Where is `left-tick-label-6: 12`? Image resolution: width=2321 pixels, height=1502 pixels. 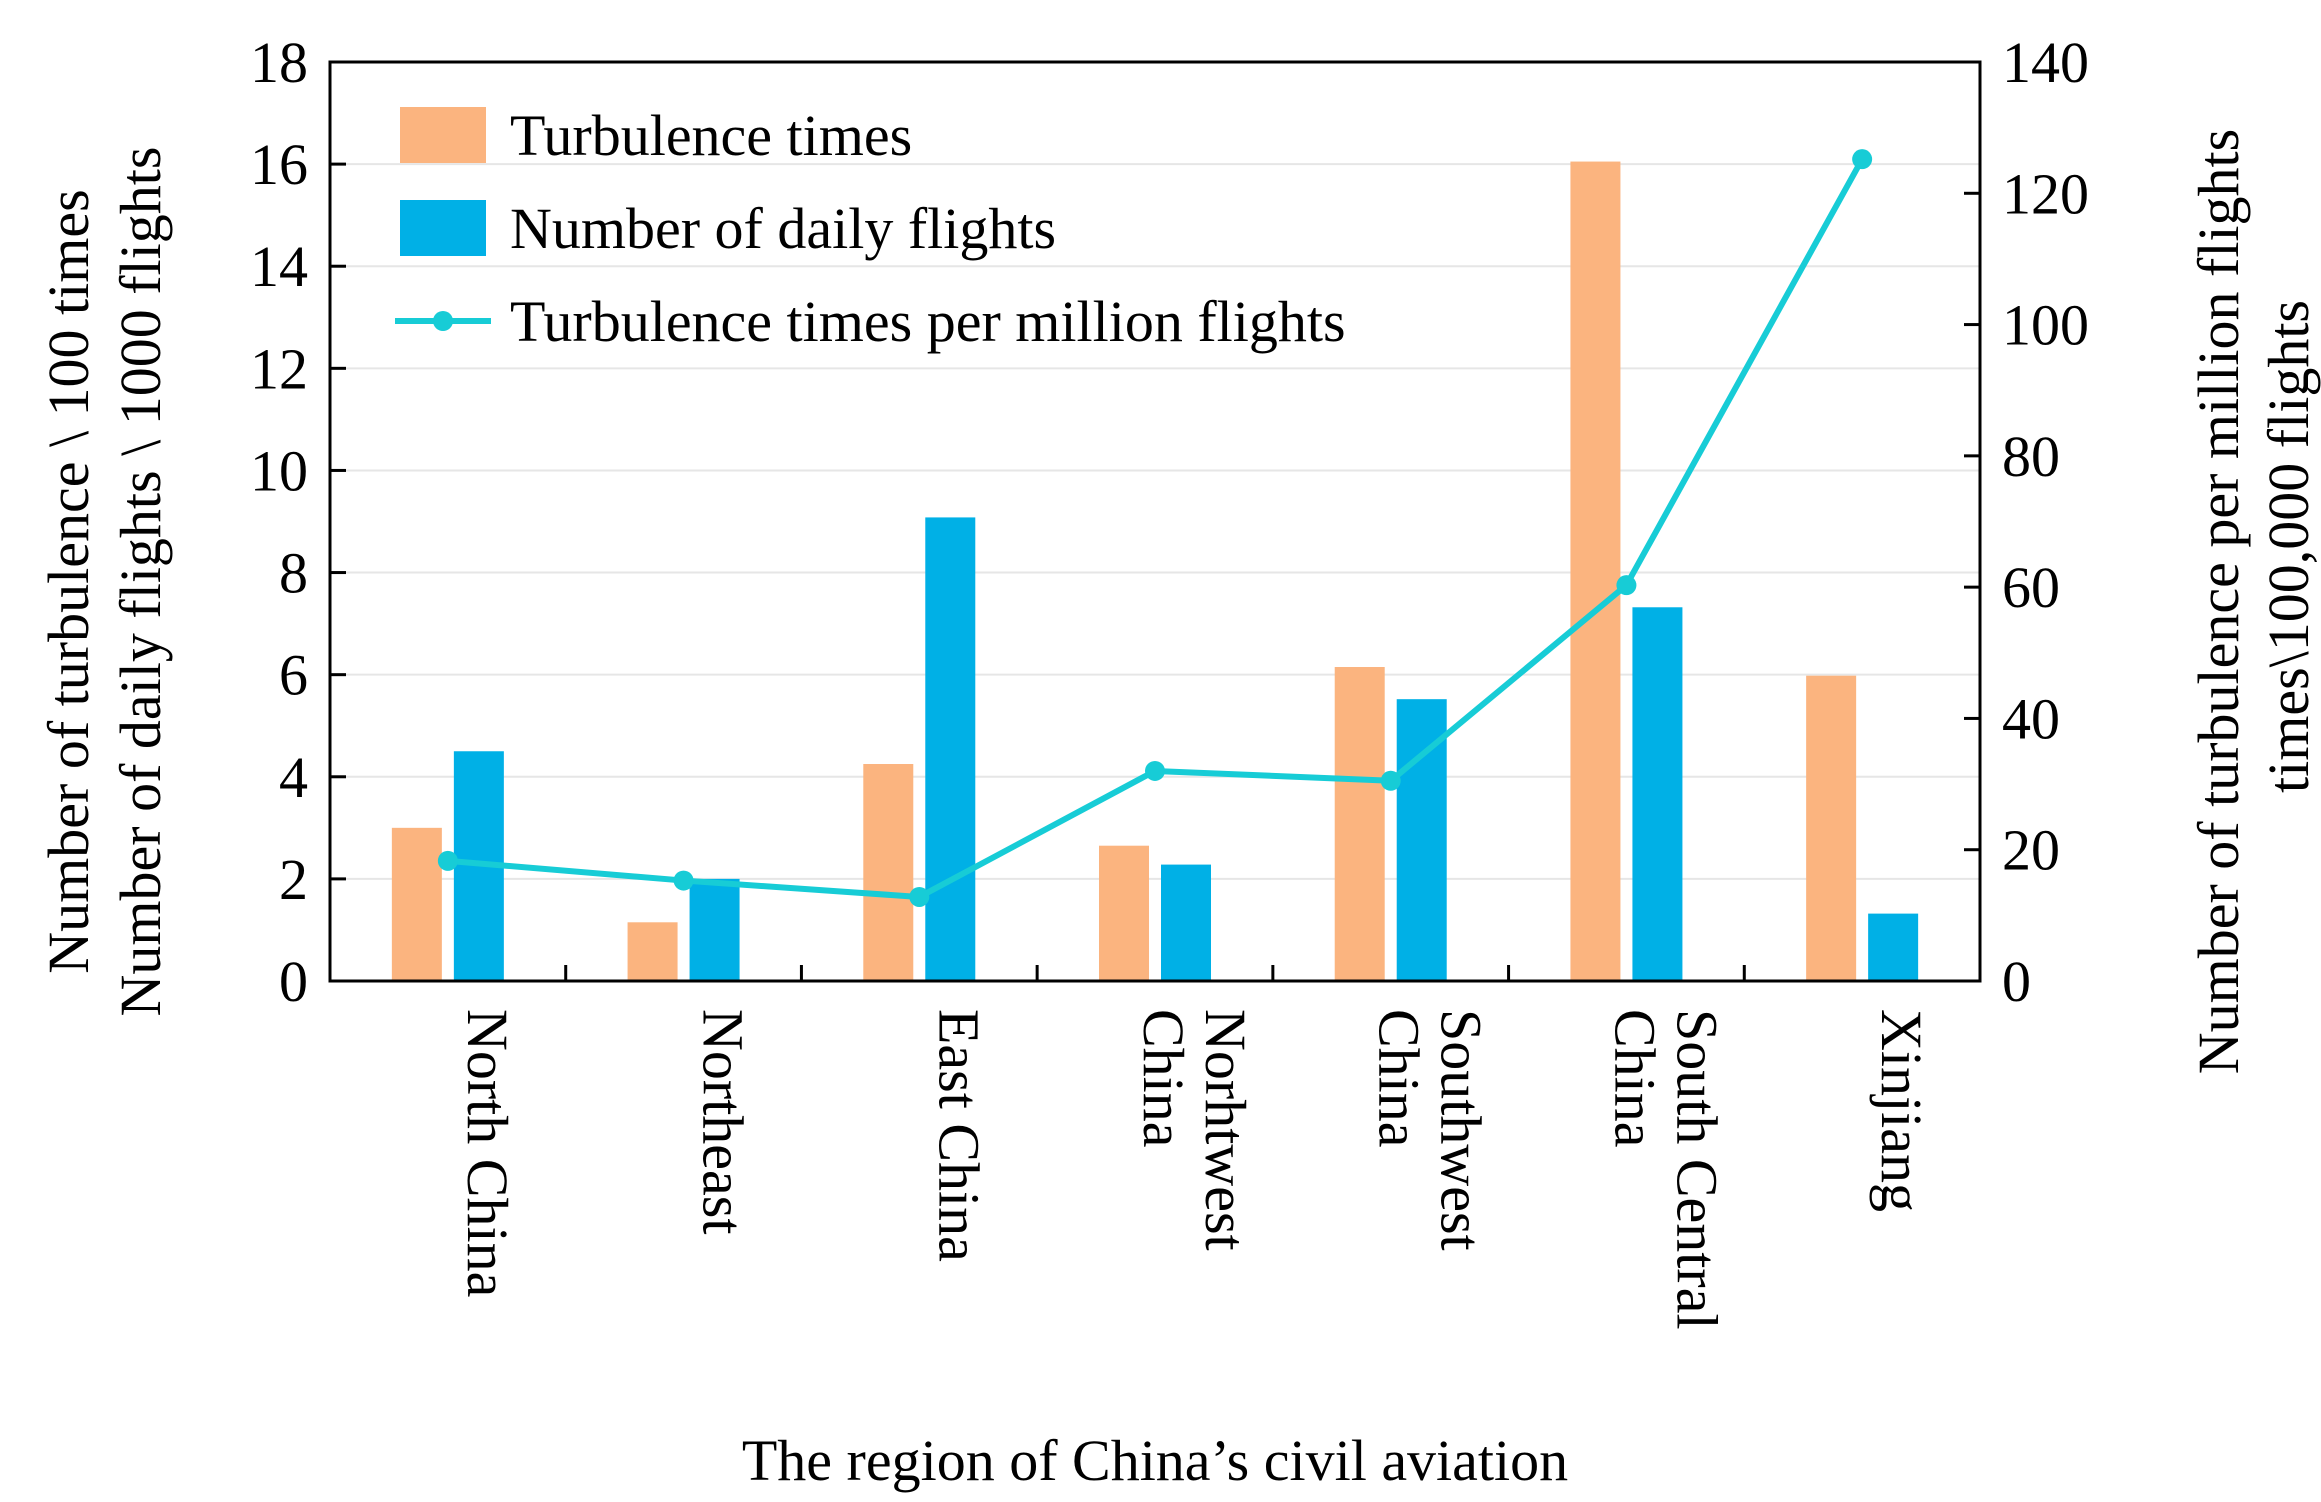
left-tick-label-6: 12 is located at coordinates (279, 368).